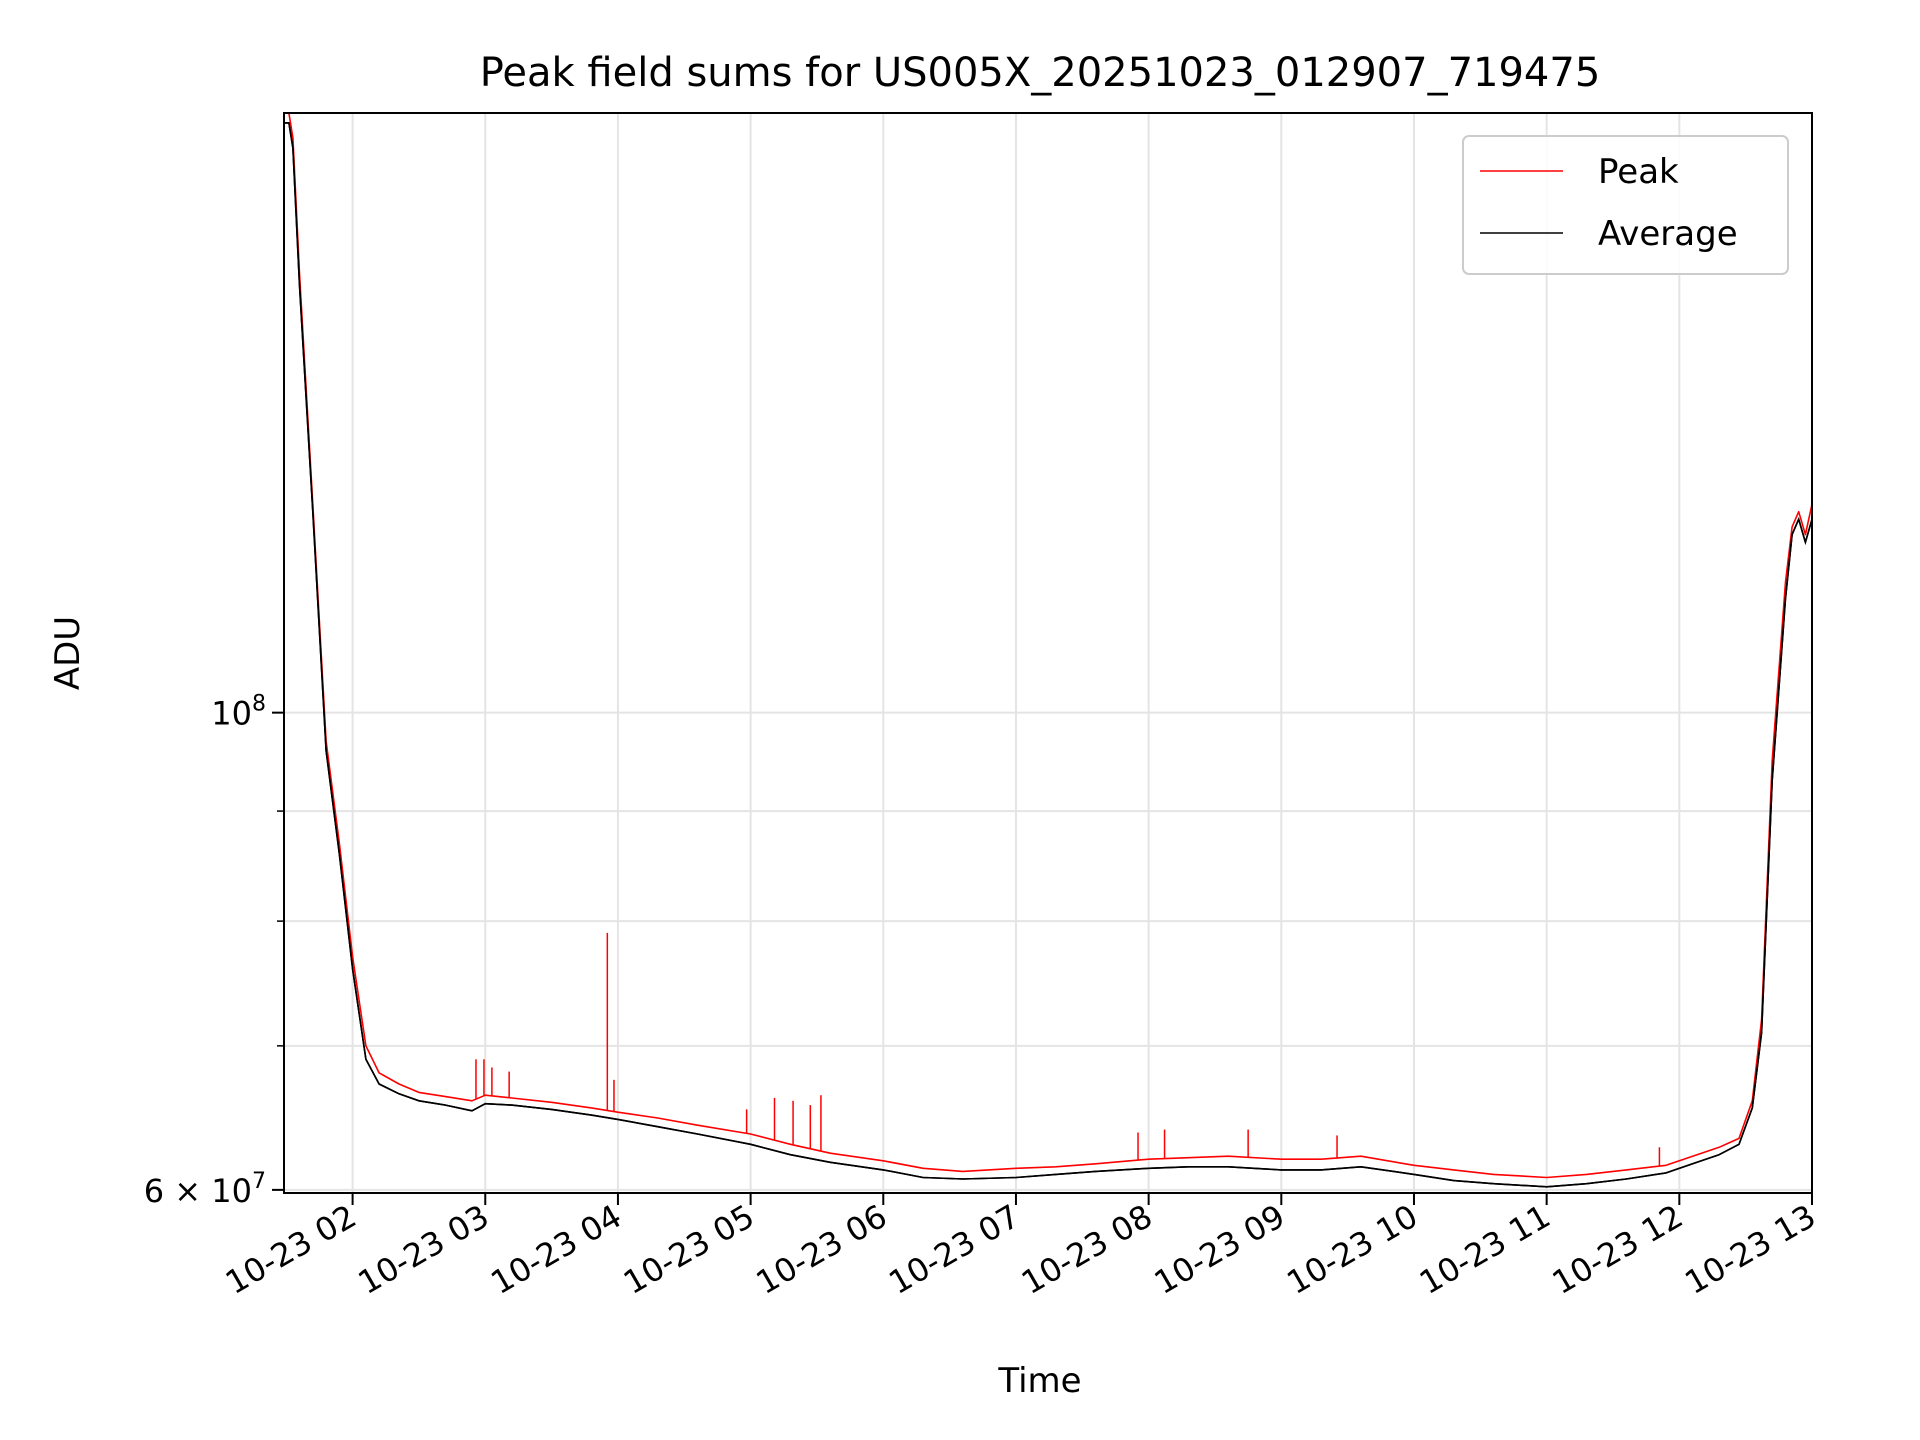 Image resolution: width=1920 pixels, height=1440 pixels. What do you see at coordinates (1668, 234) in the screenshot?
I see `legend-label-average: Average` at bounding box center [1668, 234].